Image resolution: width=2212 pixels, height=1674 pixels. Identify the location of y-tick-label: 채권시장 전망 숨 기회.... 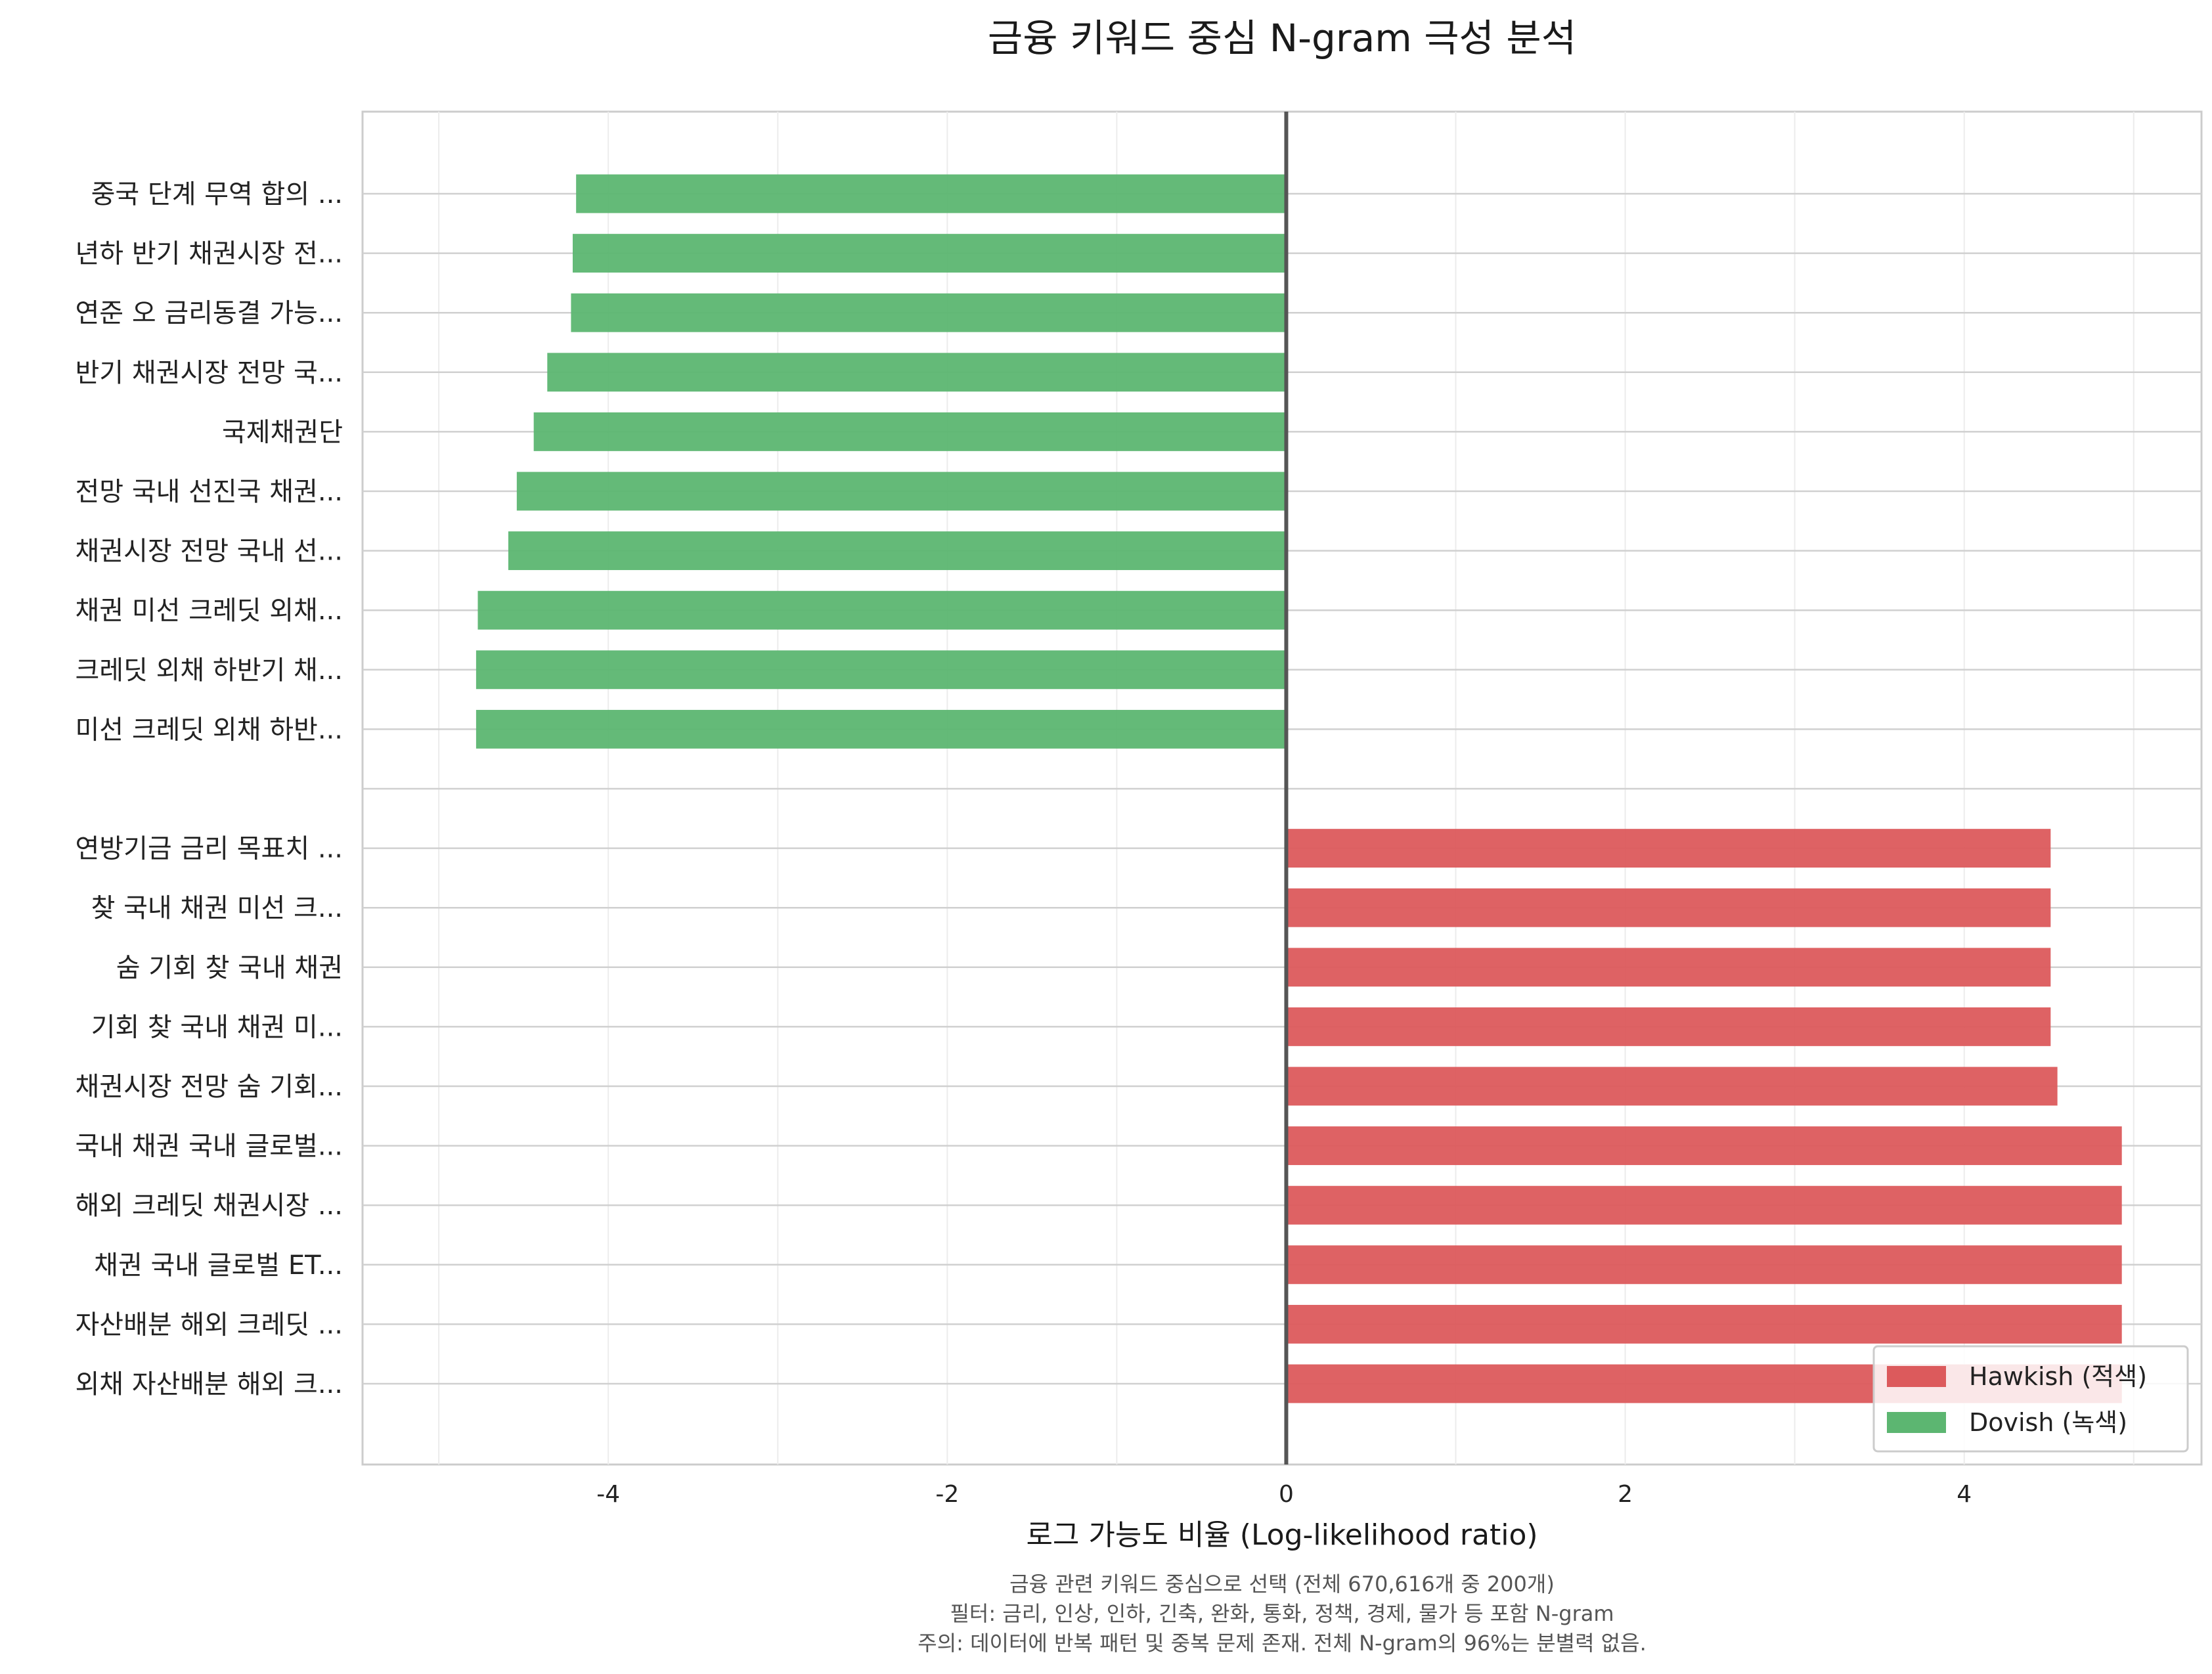
(209, 1087).